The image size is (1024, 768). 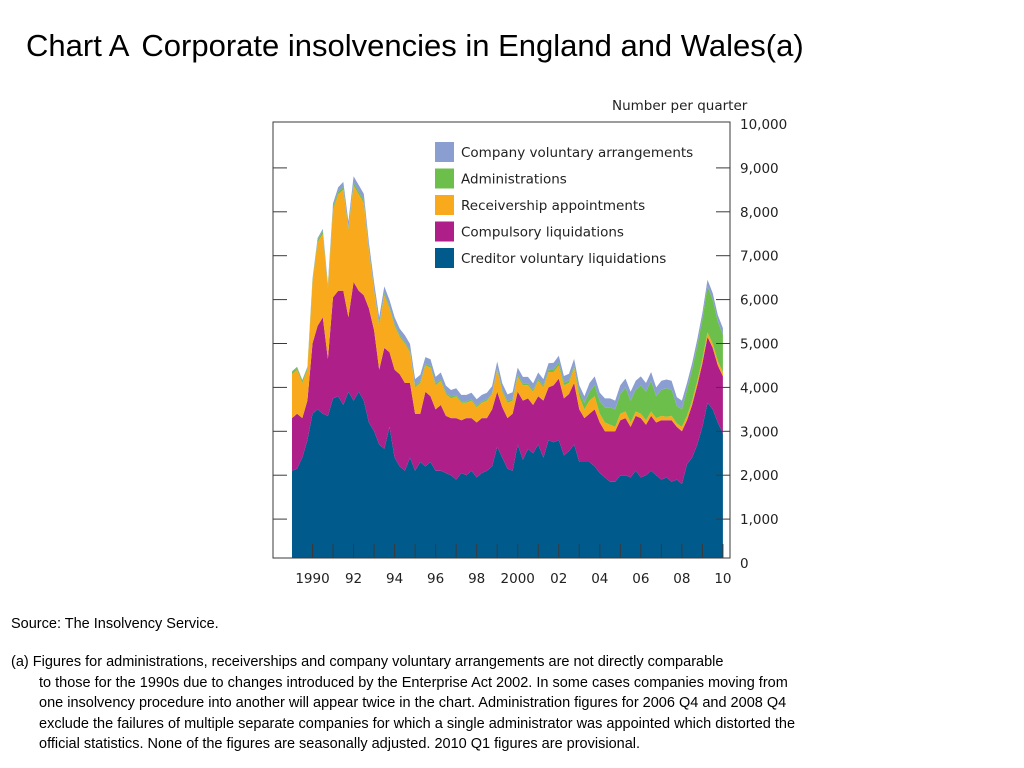 I want to click on y-tick-label: 2,000, so click(x=759, y=476).